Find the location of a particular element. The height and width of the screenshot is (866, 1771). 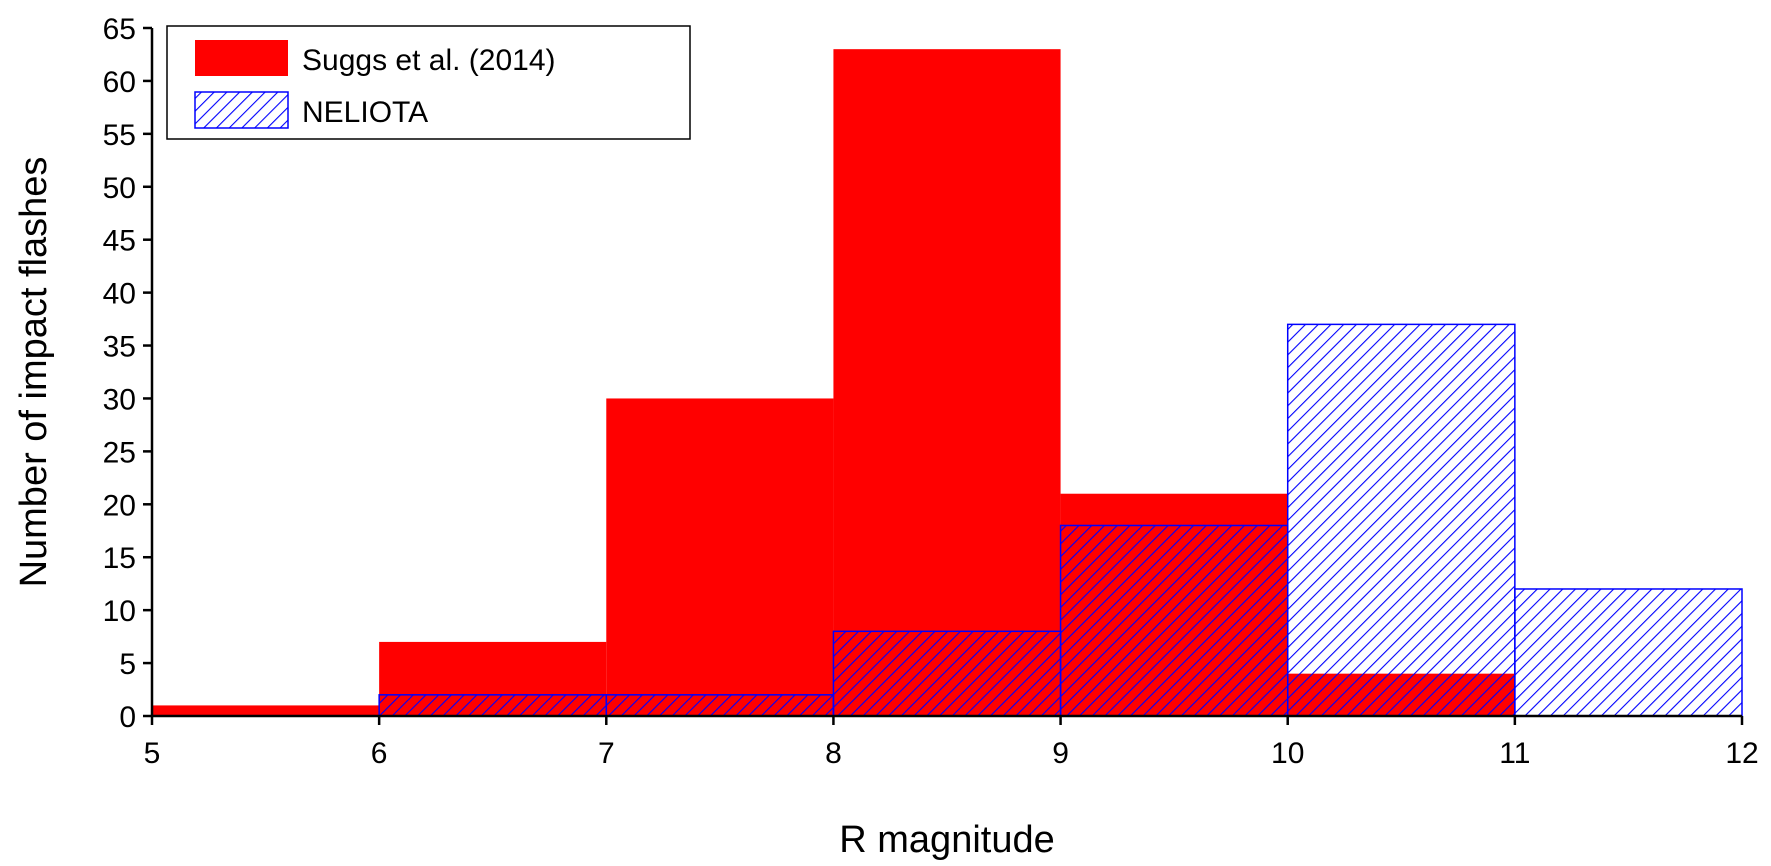

y-tick-label: 5 is located at coordinates (127, 664).